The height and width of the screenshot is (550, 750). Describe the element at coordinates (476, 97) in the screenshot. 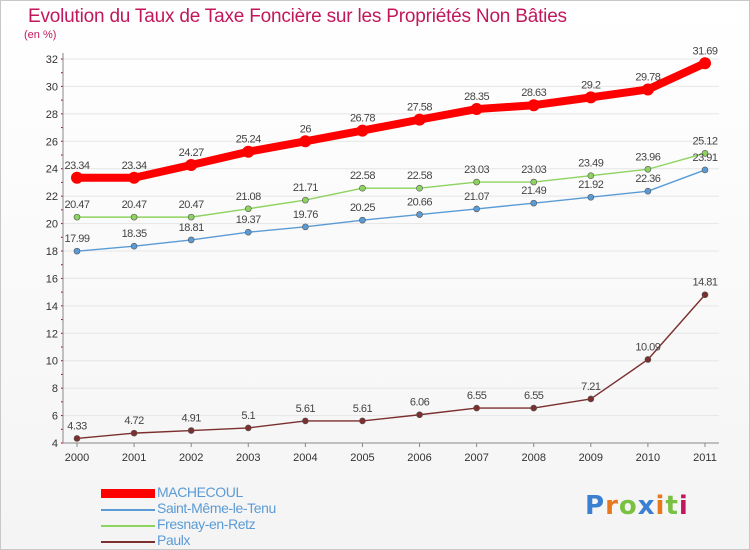

I see `data-label: 28.35` at that location.